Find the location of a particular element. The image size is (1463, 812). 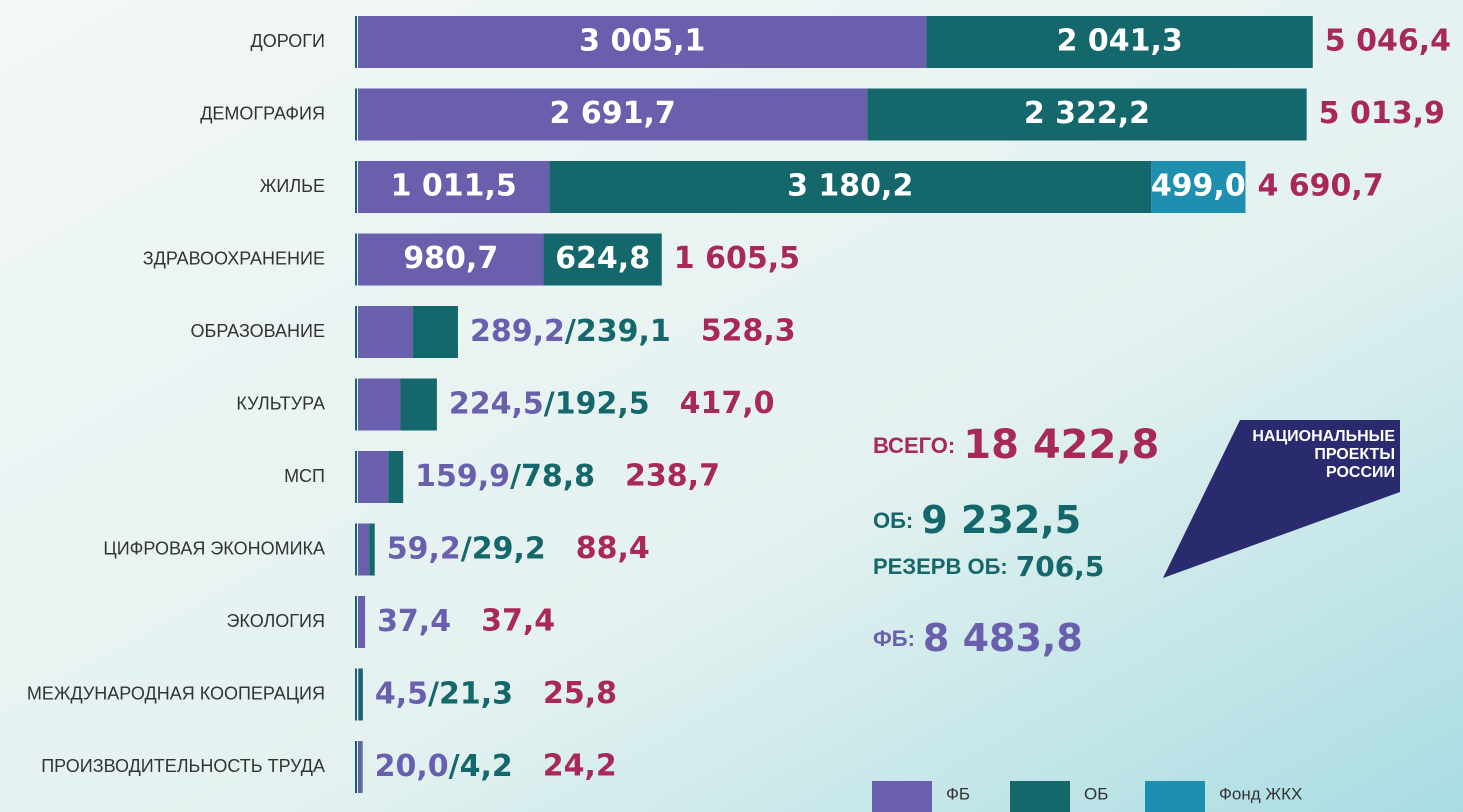

value-label: 159,9 is located at coordinates (462, 476).